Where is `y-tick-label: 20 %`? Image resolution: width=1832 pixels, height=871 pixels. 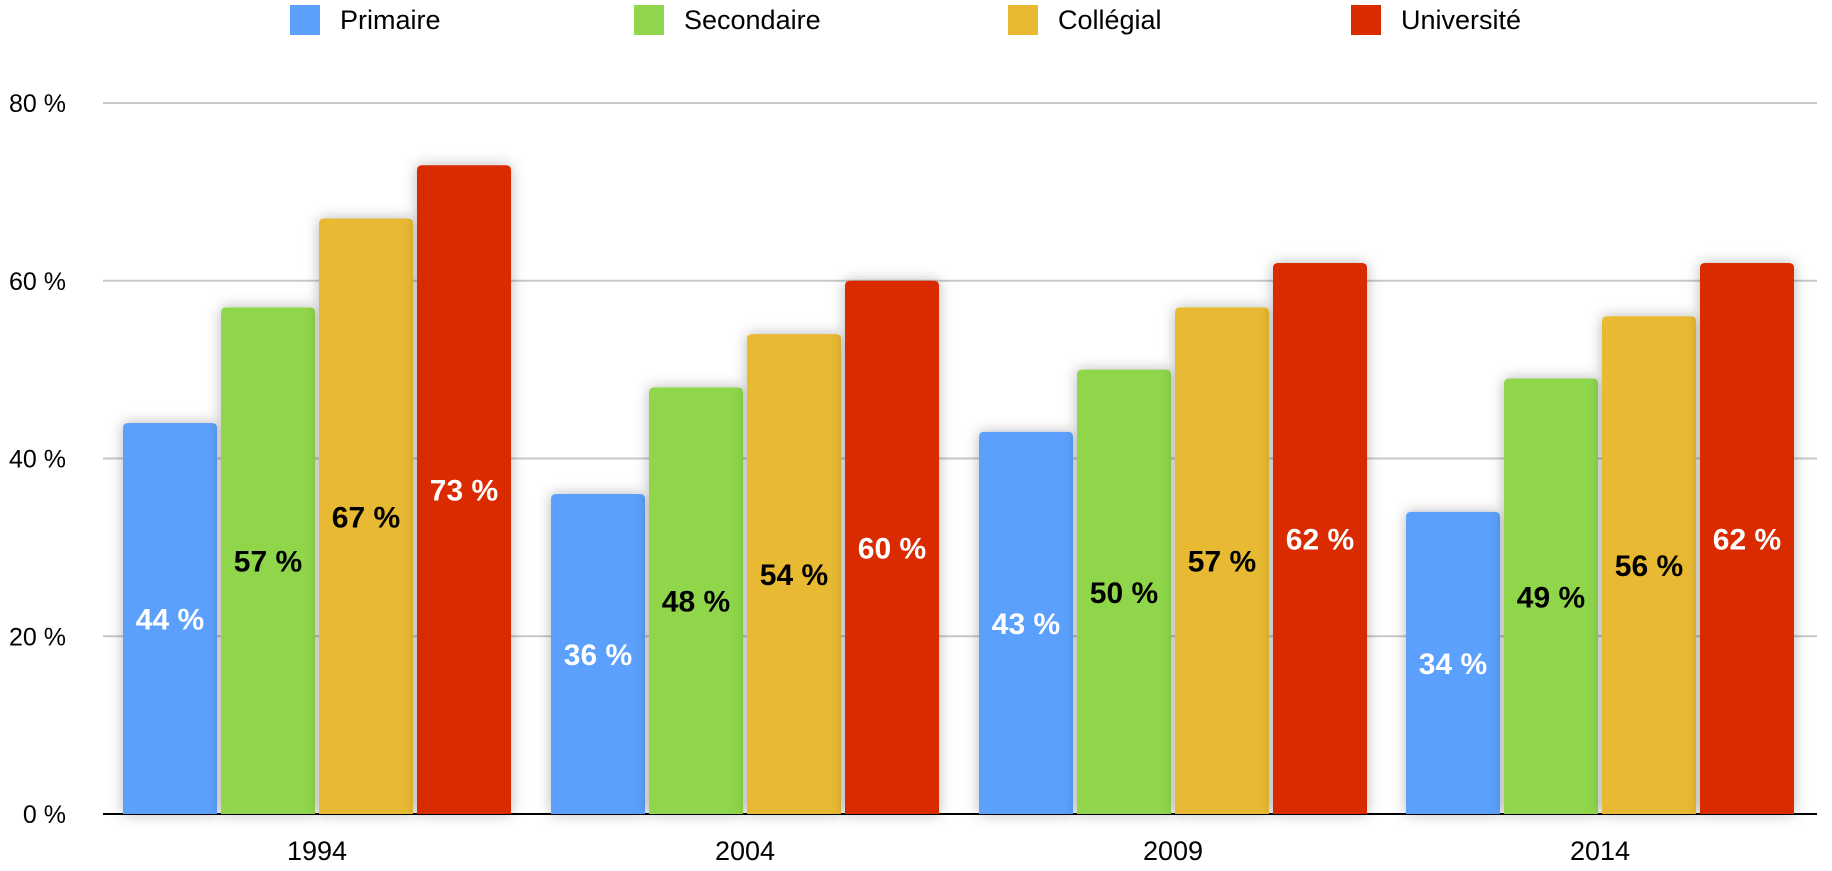
y-tick-label: 20 % is located at coordinates (37, 637).